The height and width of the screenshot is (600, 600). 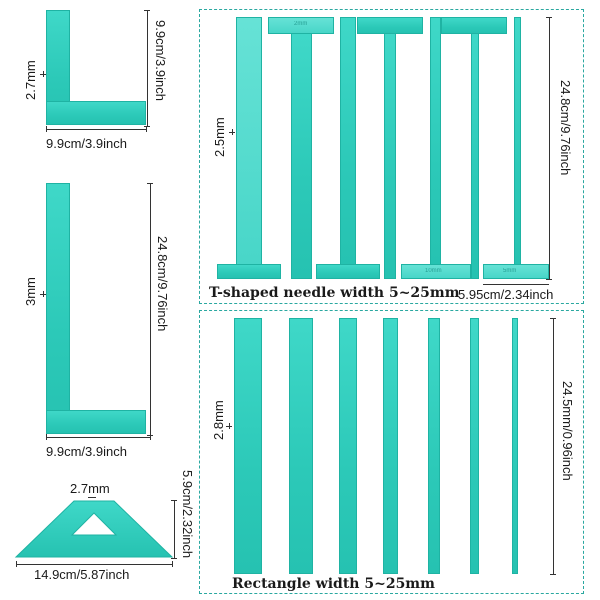 I want to click on needle-engraving: 5mm, so click(x=510, y=271).